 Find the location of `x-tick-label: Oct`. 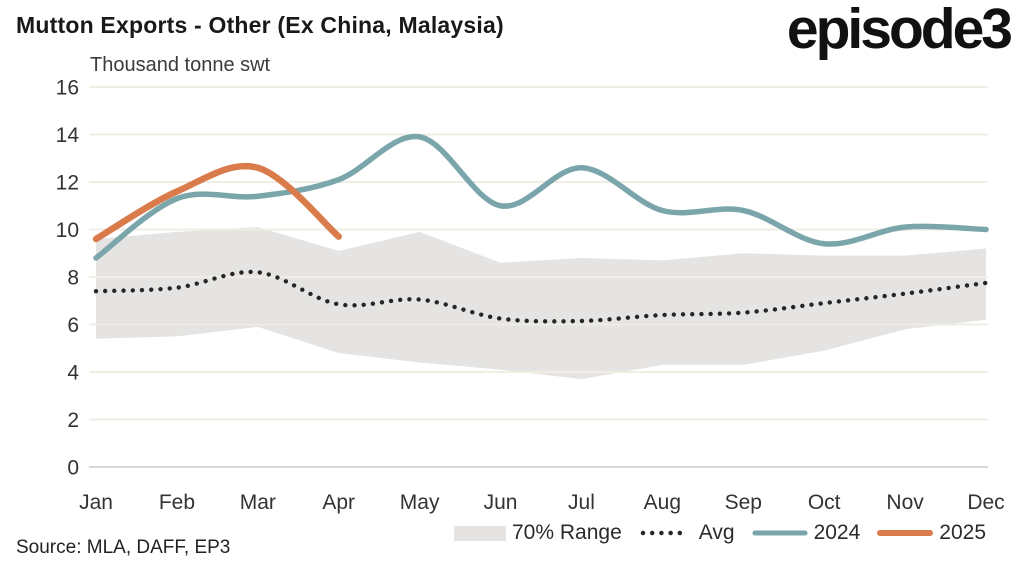

x-tick-label: Oct is located at coordinates (824, 502).